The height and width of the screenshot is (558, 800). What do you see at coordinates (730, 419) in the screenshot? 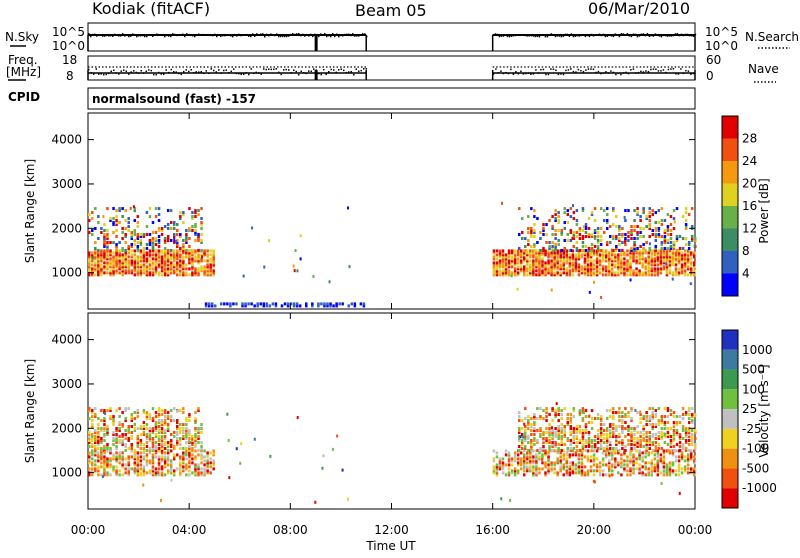
I see `colorbar-frame` at bounding box center [730, 419].